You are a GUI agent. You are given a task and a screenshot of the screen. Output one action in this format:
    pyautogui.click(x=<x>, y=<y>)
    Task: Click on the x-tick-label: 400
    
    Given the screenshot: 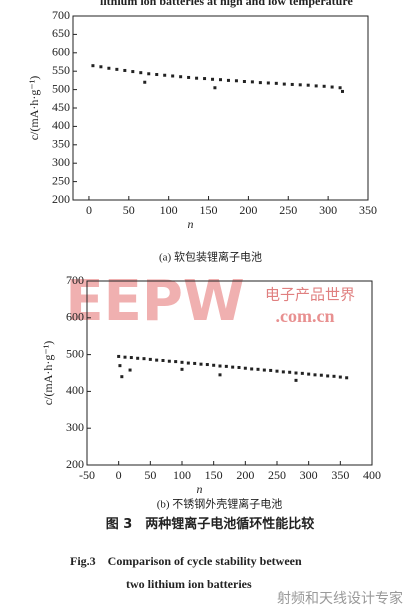 What is the action you would take?
    pyautogui.click(x=372, y=475)
    